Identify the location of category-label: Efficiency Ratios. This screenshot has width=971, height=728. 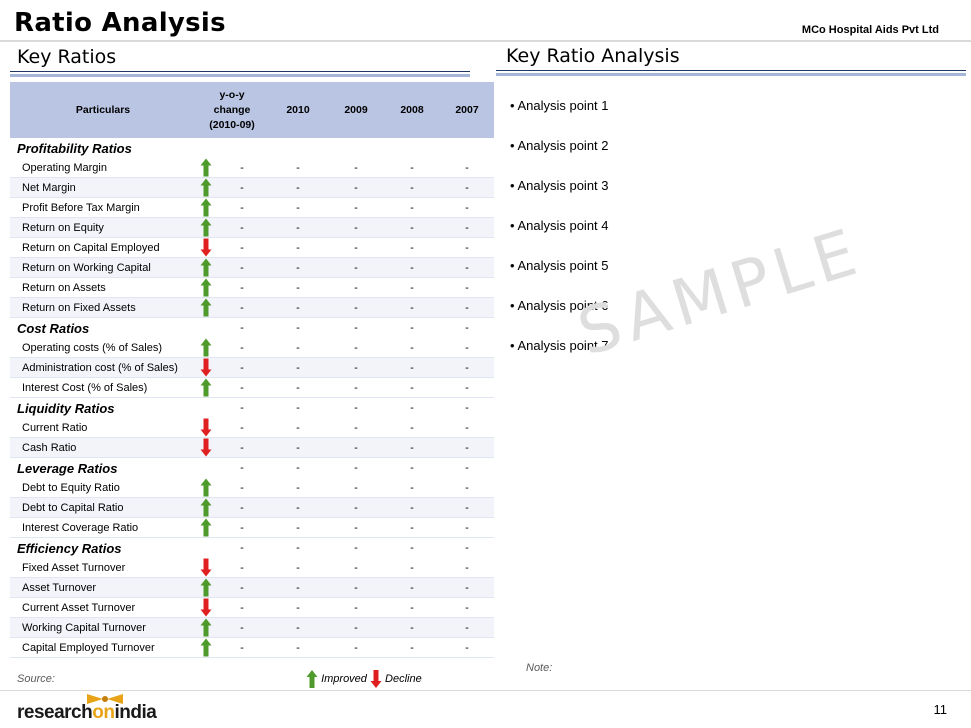
(69, 548).